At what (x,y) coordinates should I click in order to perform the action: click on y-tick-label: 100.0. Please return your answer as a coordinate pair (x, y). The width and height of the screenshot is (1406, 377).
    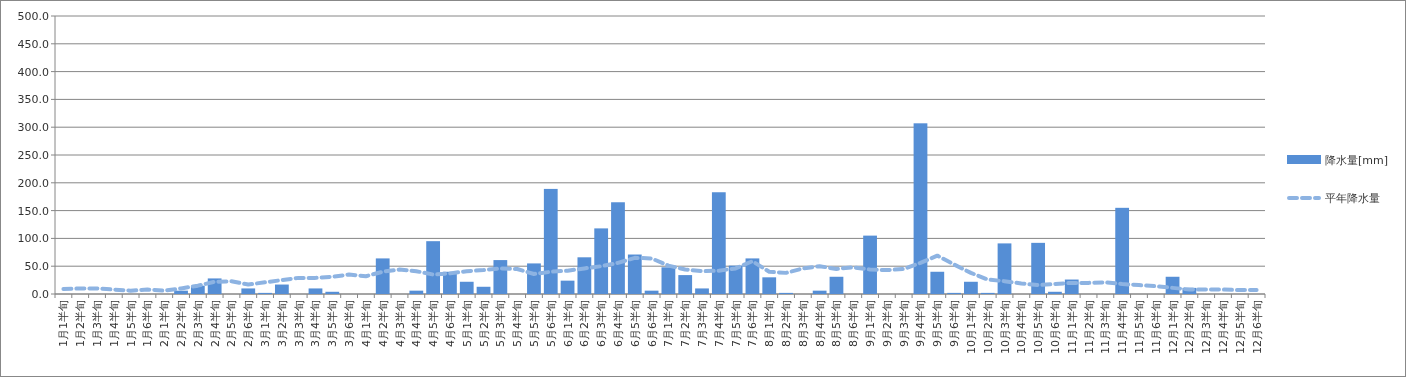
    Looking at the image, I should click on (33, 239).